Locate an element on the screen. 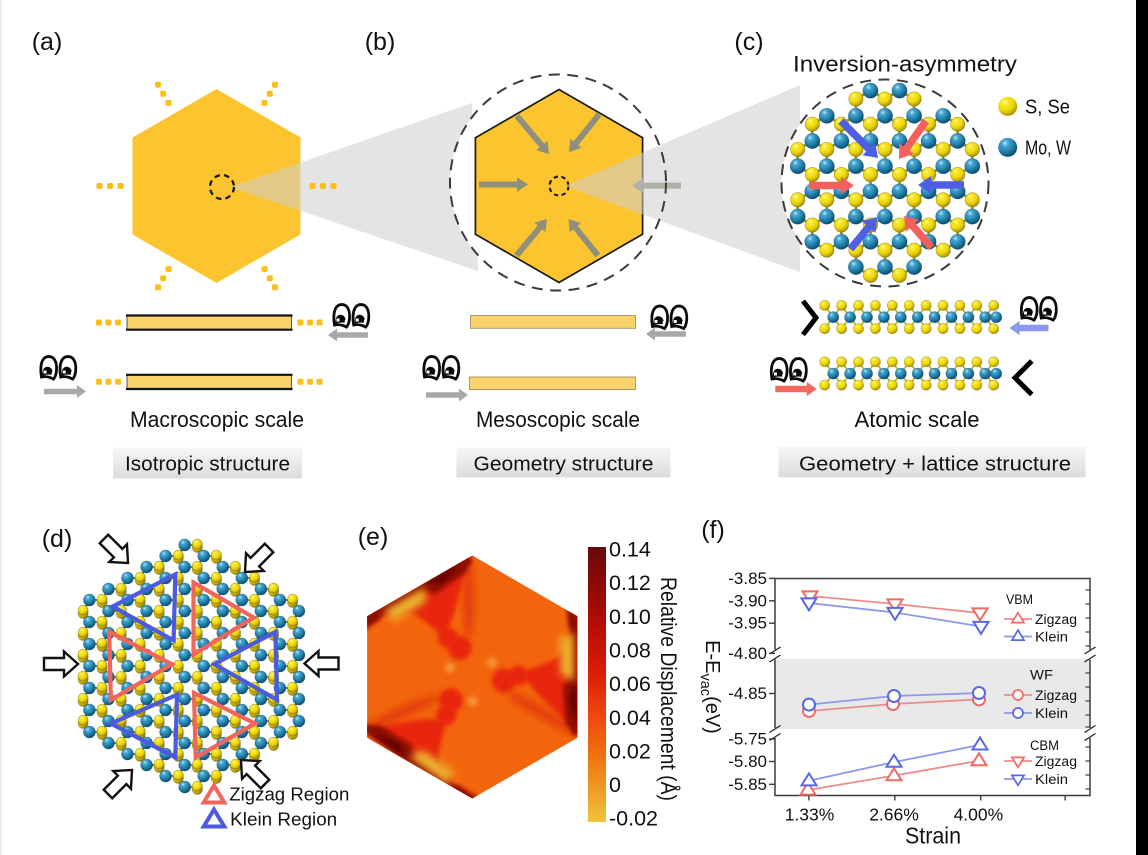 The image size is (1148, 855). svg-text: (c) is located at coordinates (748, 42).